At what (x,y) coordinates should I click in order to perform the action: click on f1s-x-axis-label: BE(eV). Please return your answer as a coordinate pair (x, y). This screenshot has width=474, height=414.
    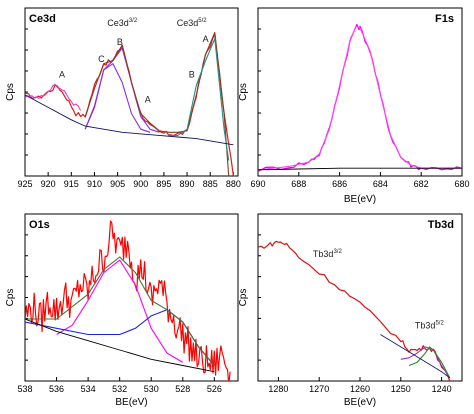
    Looking at the image, I should click on (360, 199).